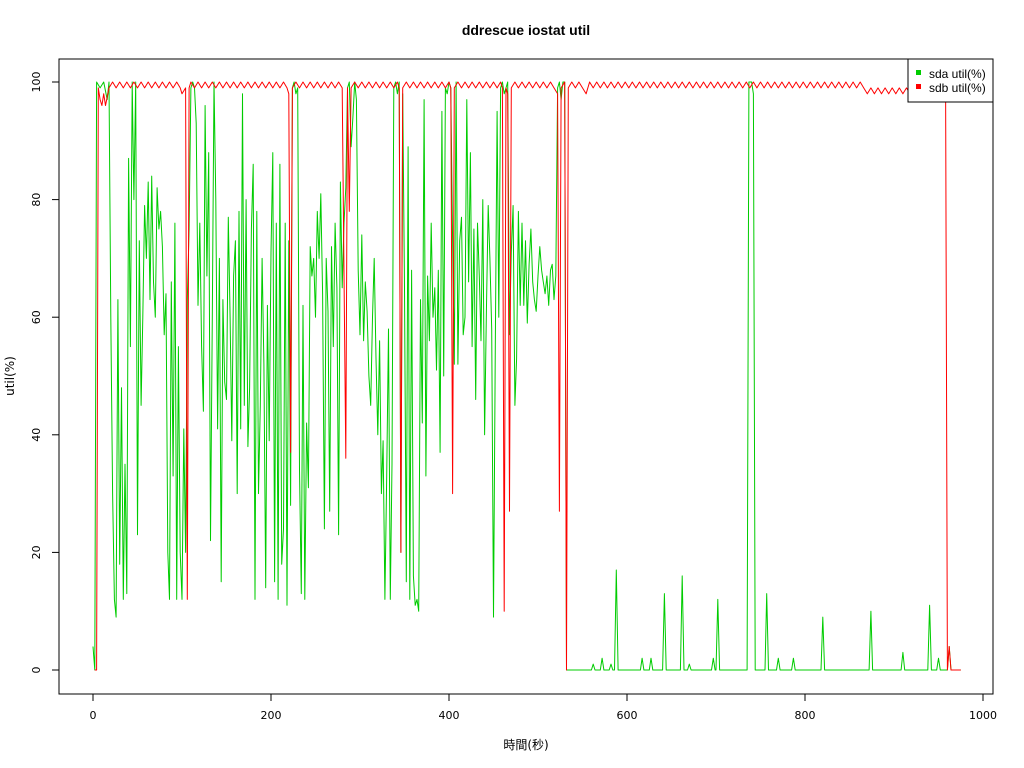 The width and height of the screenshot is (1024, 768). Describe the element at coordinates (983, 715) in the screenshot. I see `x-tick-label: 1000` at that location.